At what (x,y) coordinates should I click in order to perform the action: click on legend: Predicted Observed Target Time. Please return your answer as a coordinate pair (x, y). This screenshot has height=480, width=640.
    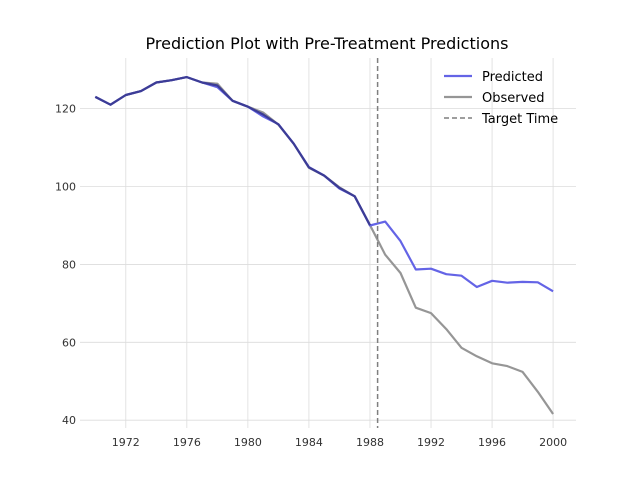
    Looking at the image, I should click on (501, 98).